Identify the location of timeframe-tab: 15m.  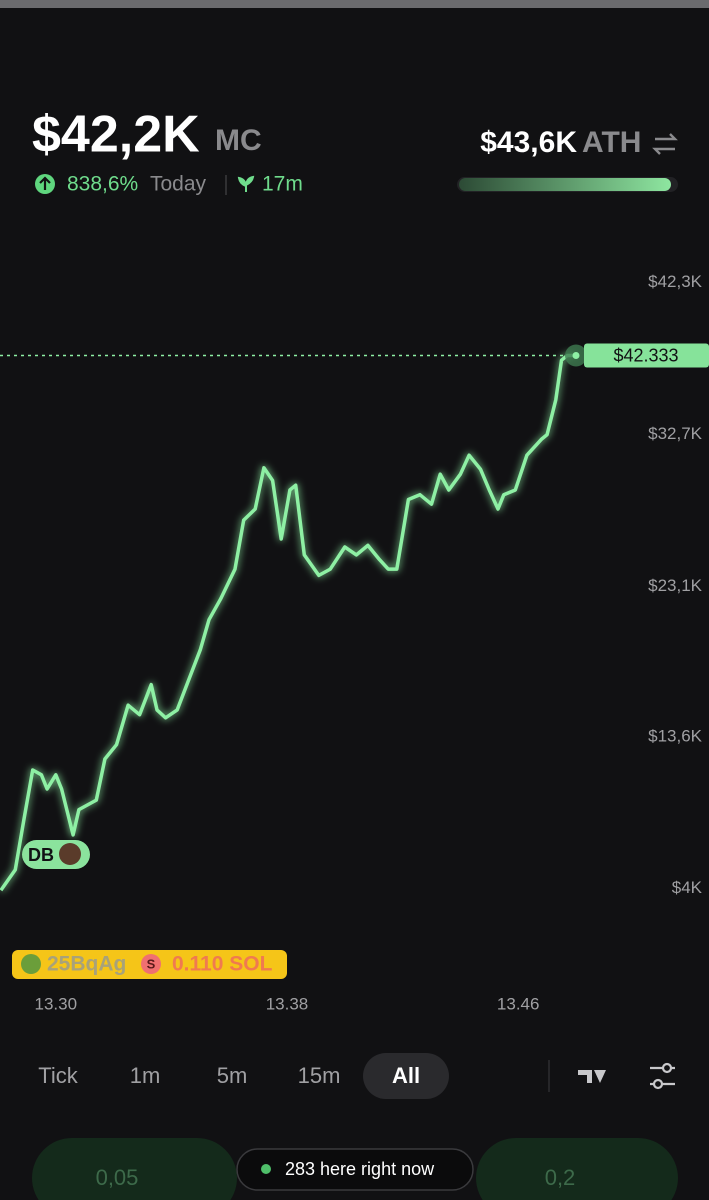
(319, 1075).